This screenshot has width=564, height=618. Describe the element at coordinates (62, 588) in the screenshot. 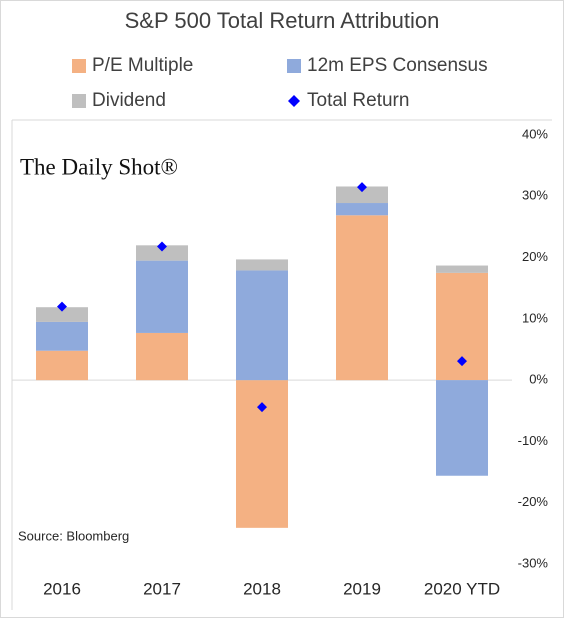

I see `x-tick-label: 2016` at that location.